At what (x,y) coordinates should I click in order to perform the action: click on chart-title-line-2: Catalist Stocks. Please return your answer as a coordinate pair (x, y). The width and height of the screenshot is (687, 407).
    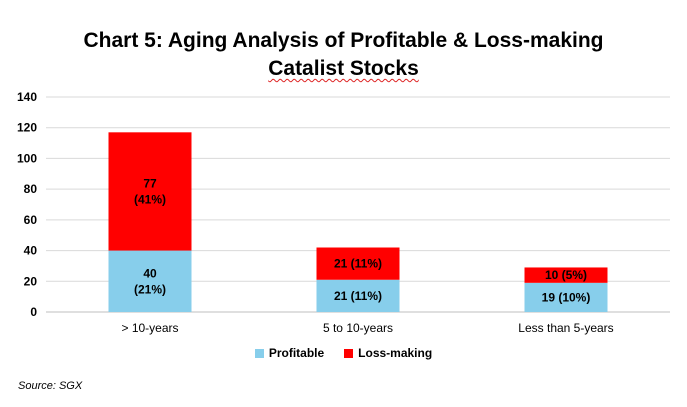
    Looking at the image, I should click on (343, 68).